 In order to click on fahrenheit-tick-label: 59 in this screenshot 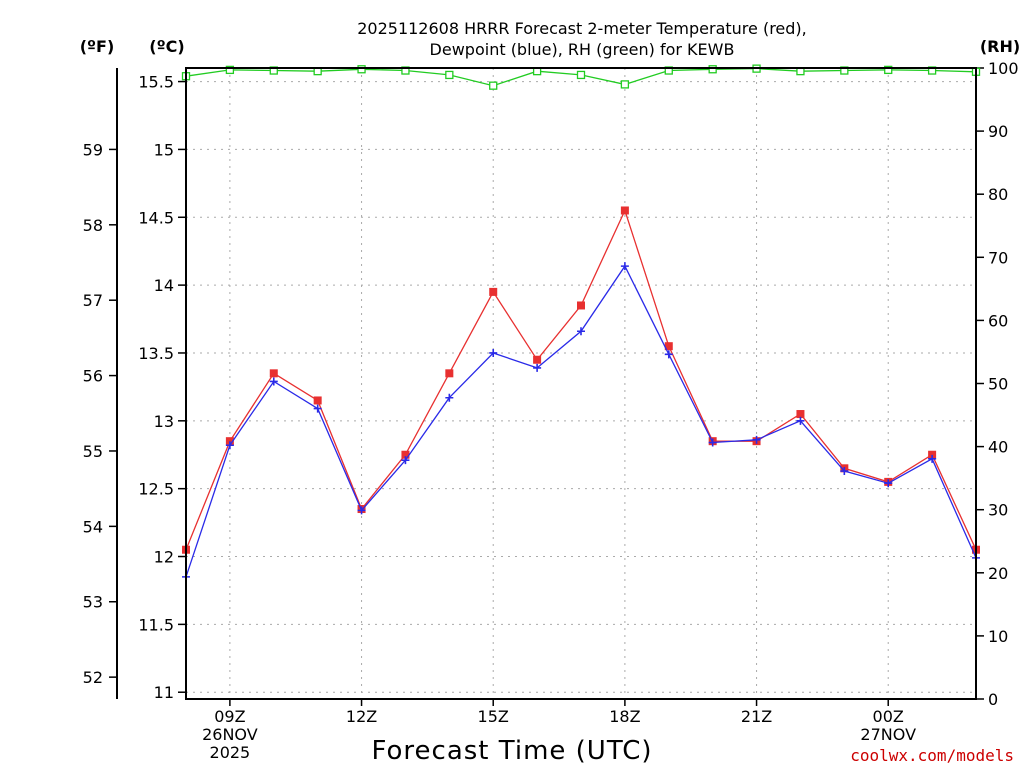, I will do `click(93, 149)`.